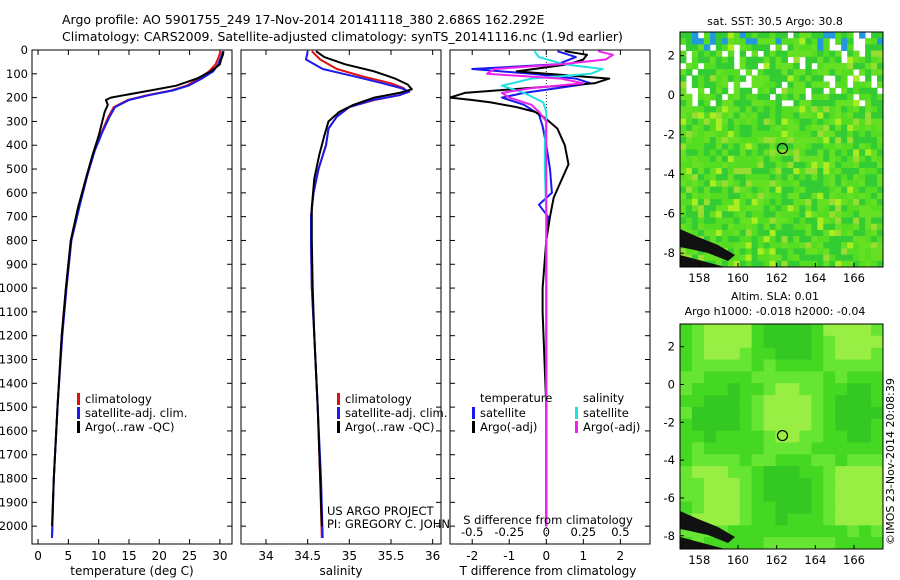 The height and width of the screenshot is (580, 900). I want to click on sst-x-tick-label-0: 158, so click(699, 278).